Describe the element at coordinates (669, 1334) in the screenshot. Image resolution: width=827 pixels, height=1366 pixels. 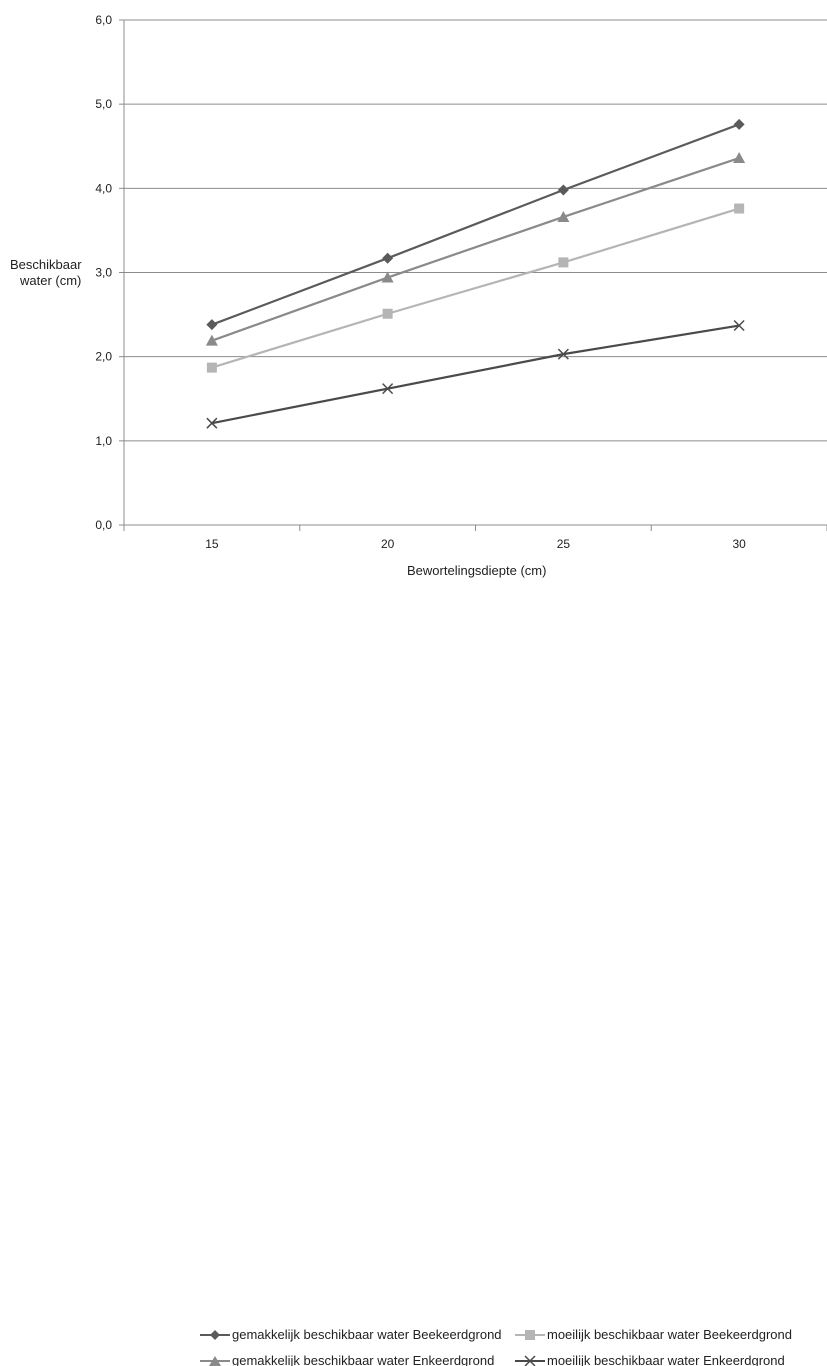
I see `legend-label-series-2: moeilijk beschikbaar water Beekeerdgrond` at that location.